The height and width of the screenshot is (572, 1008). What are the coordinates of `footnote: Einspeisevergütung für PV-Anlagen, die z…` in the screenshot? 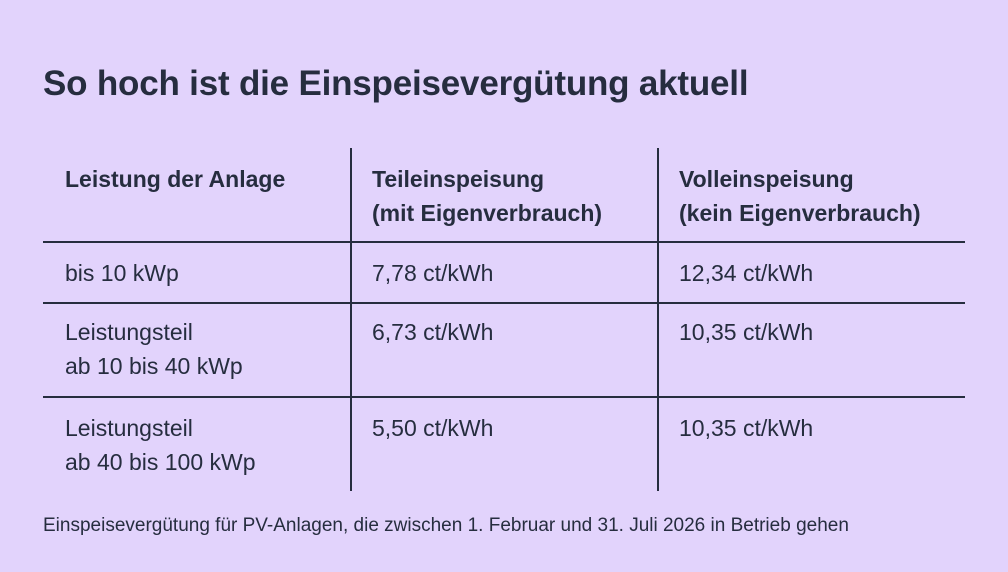 It's located at (446, 525).